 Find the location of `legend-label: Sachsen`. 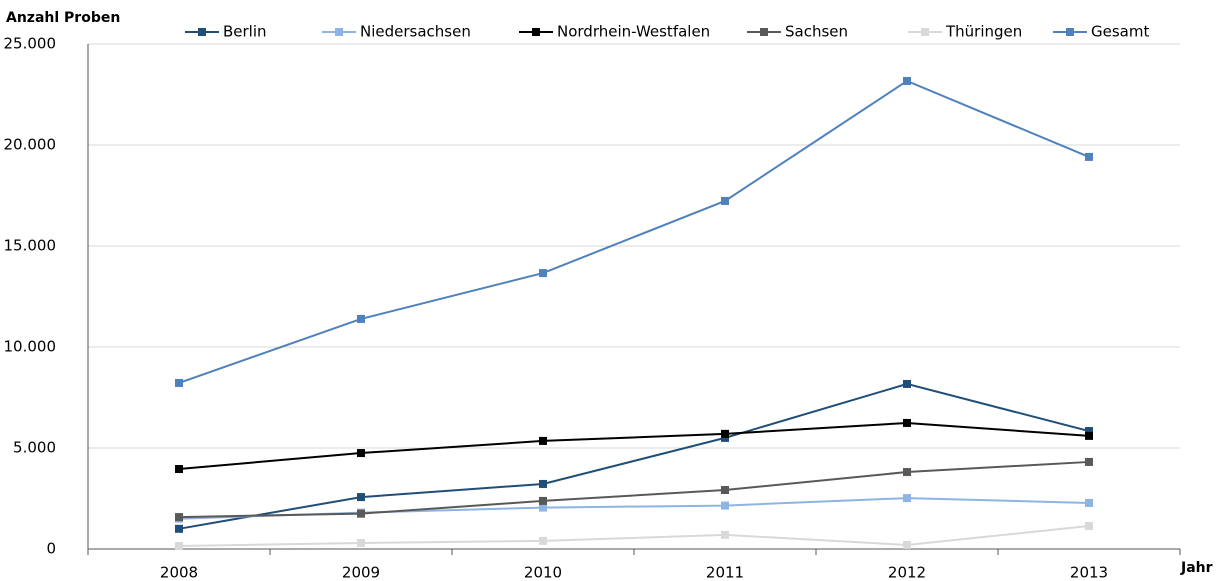

legend-label: Sachsen is located at coordinates (816, 32).